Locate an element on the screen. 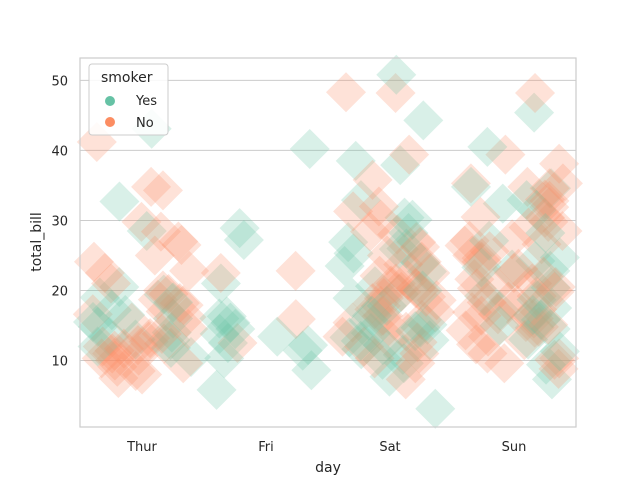 Image resolution: width=640 pixels, height=480 pixels. legend-title: smoker is located at coordinates (127, 78).